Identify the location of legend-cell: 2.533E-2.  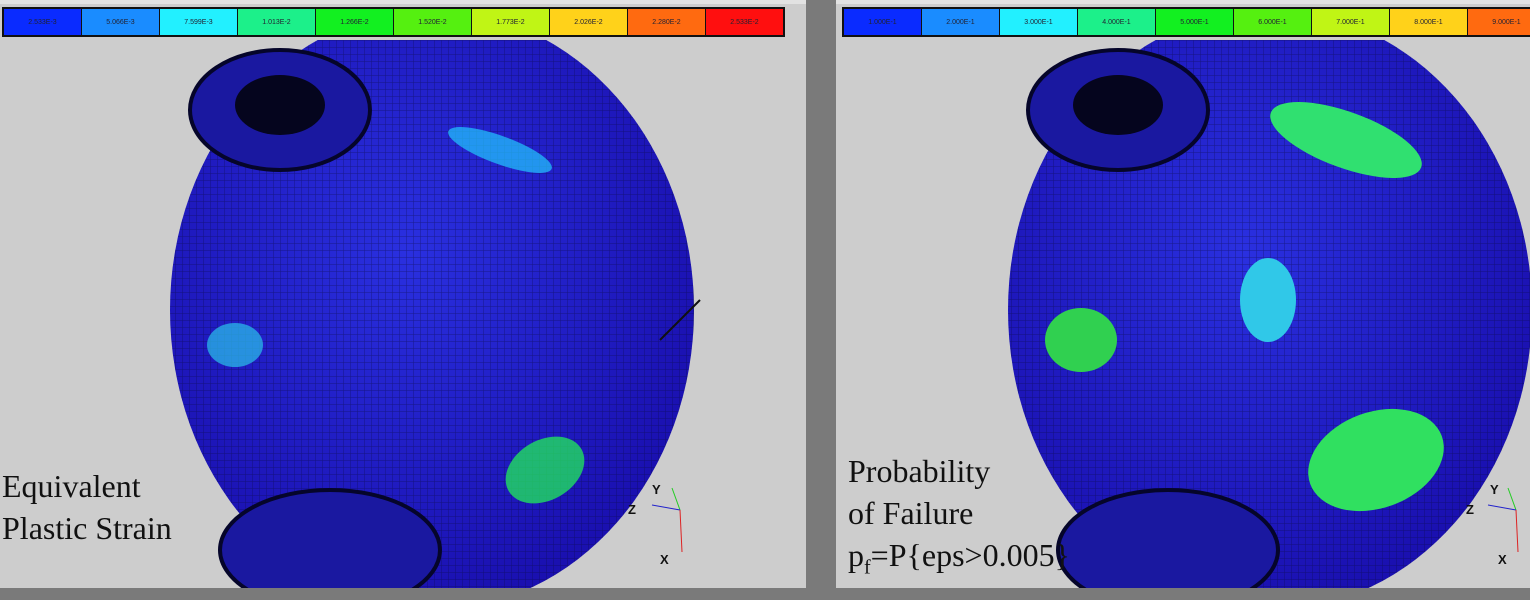
(744, 22).